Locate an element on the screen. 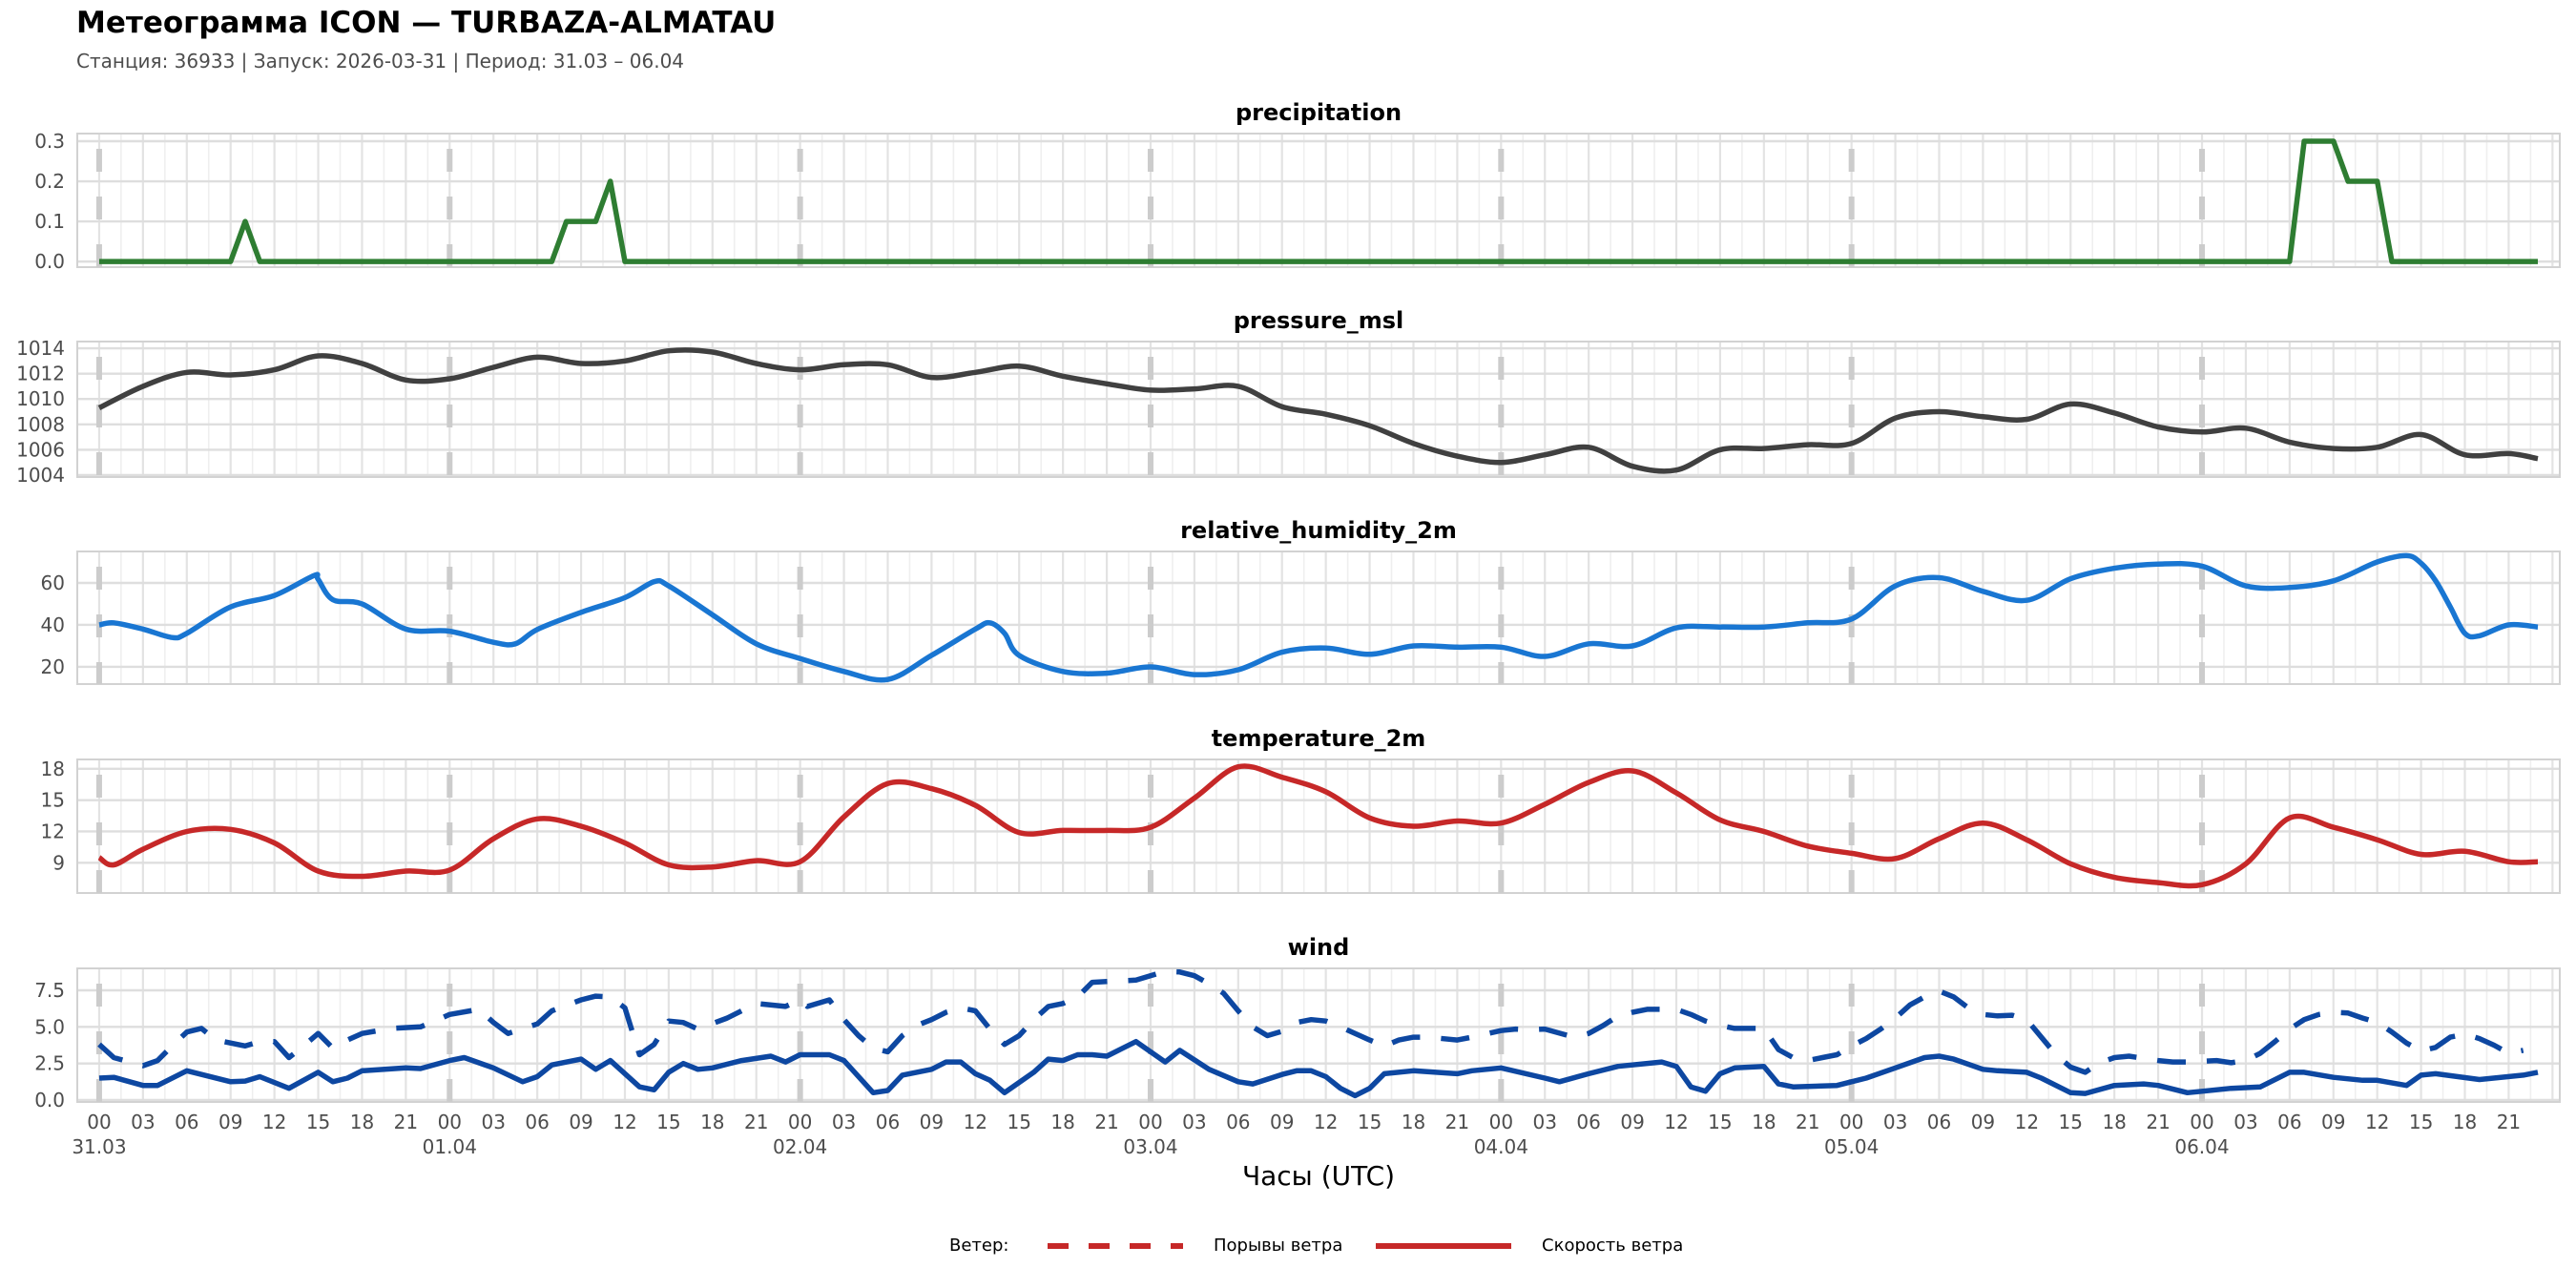  panel-relative-humidity-2m: relative_humidity_2m 20 40 60 is located at coordinates (1301, 601).